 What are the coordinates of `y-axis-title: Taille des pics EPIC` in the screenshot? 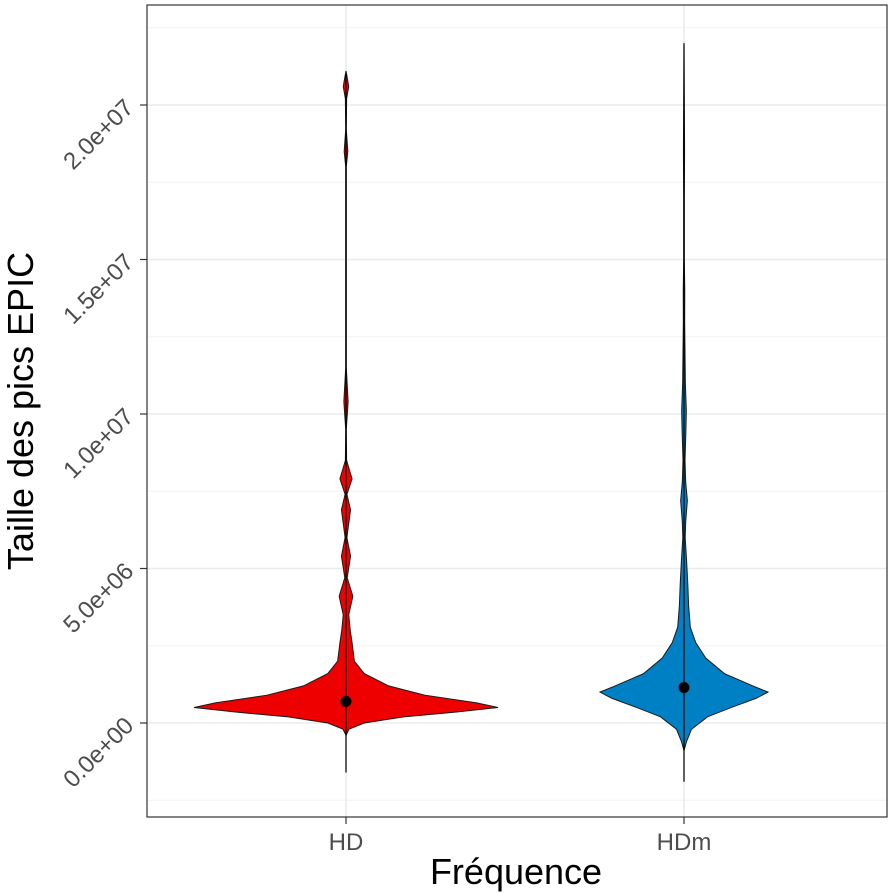 It's located at (20, 411).